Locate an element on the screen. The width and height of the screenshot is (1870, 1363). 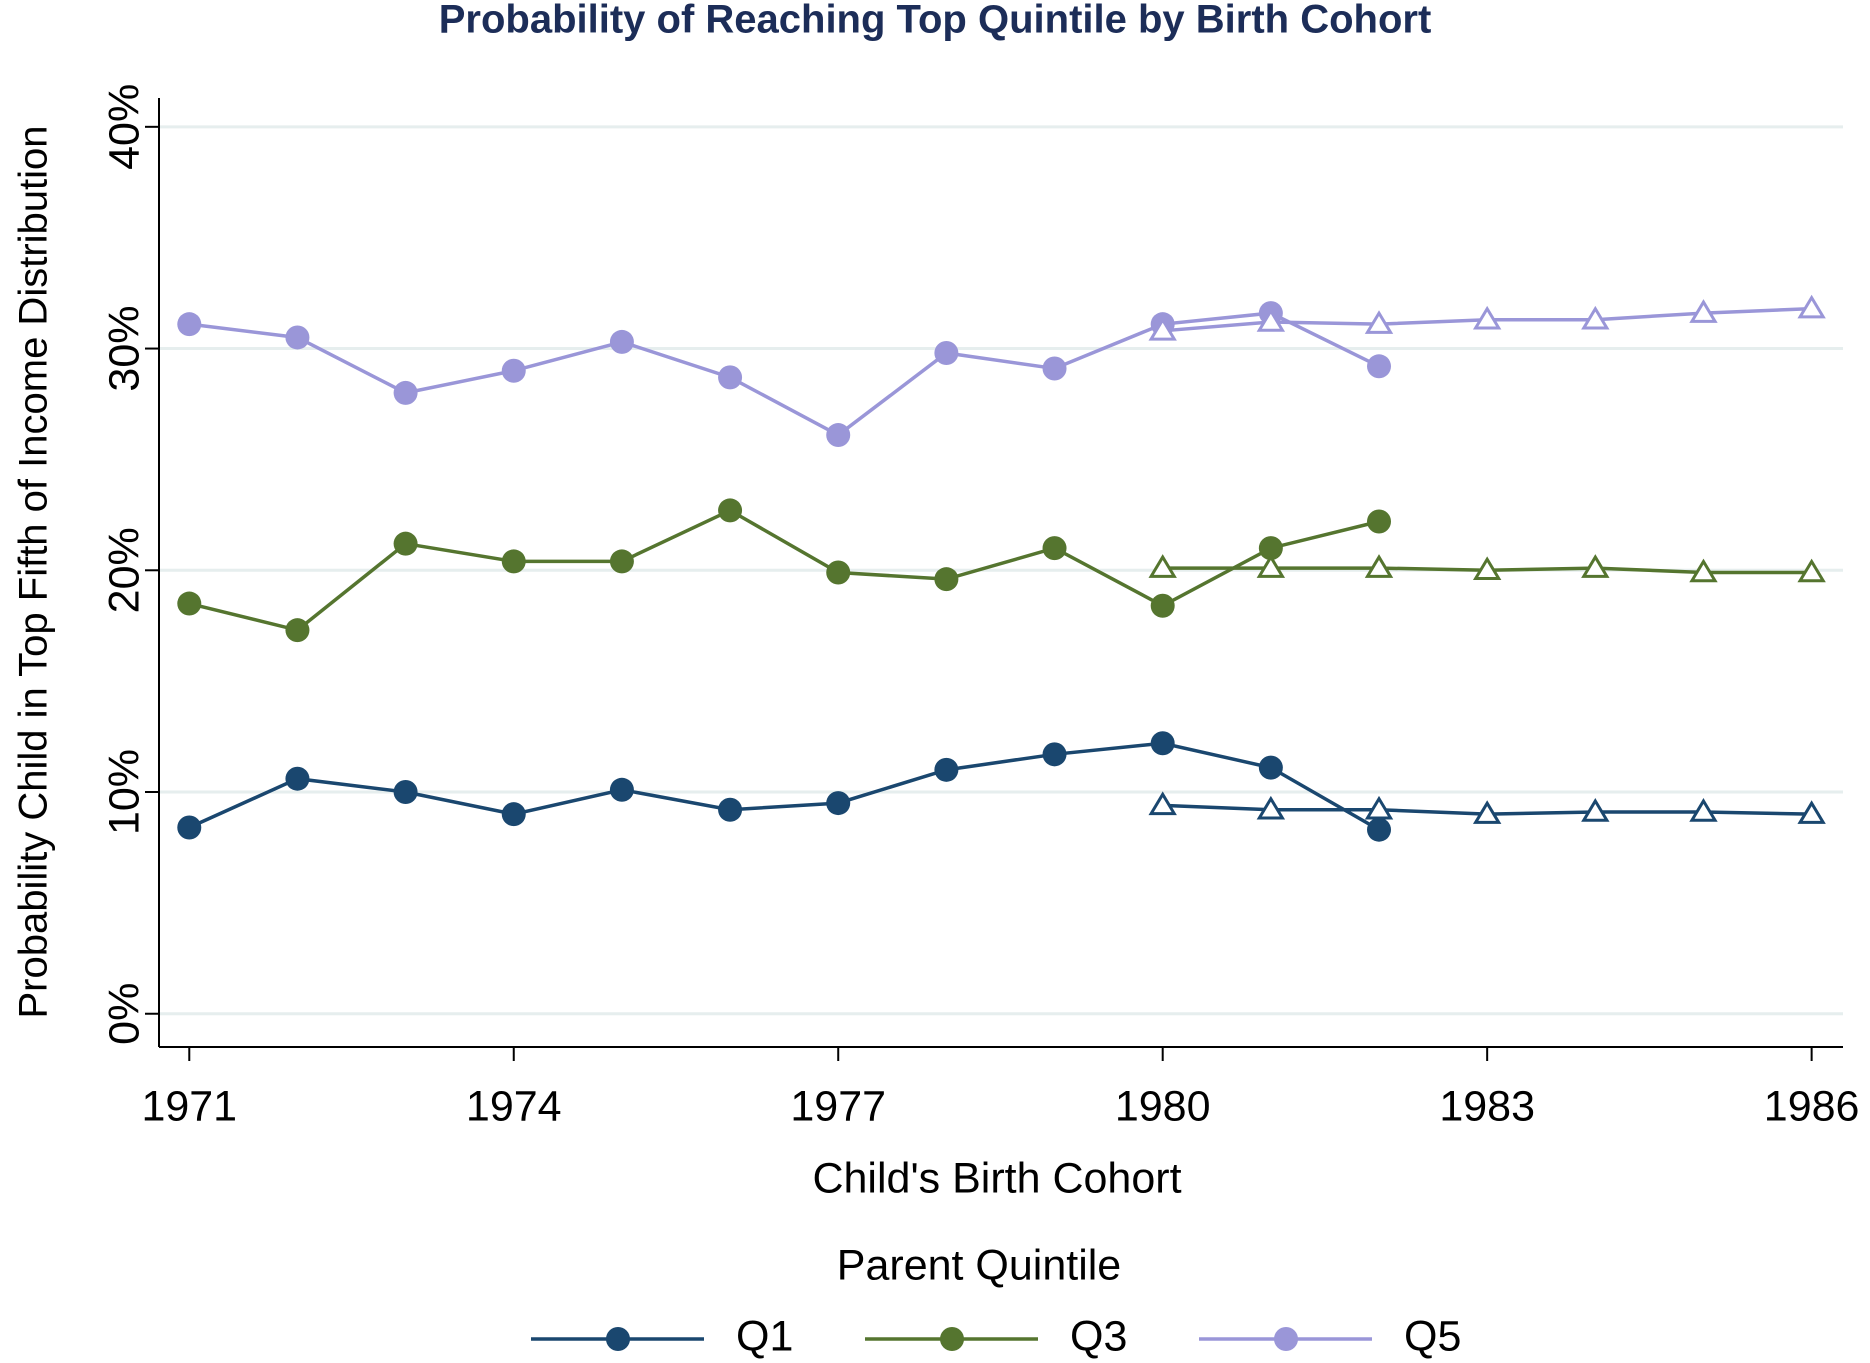
legend-title: Parent Quintile is located at coordinates (979, 1265).